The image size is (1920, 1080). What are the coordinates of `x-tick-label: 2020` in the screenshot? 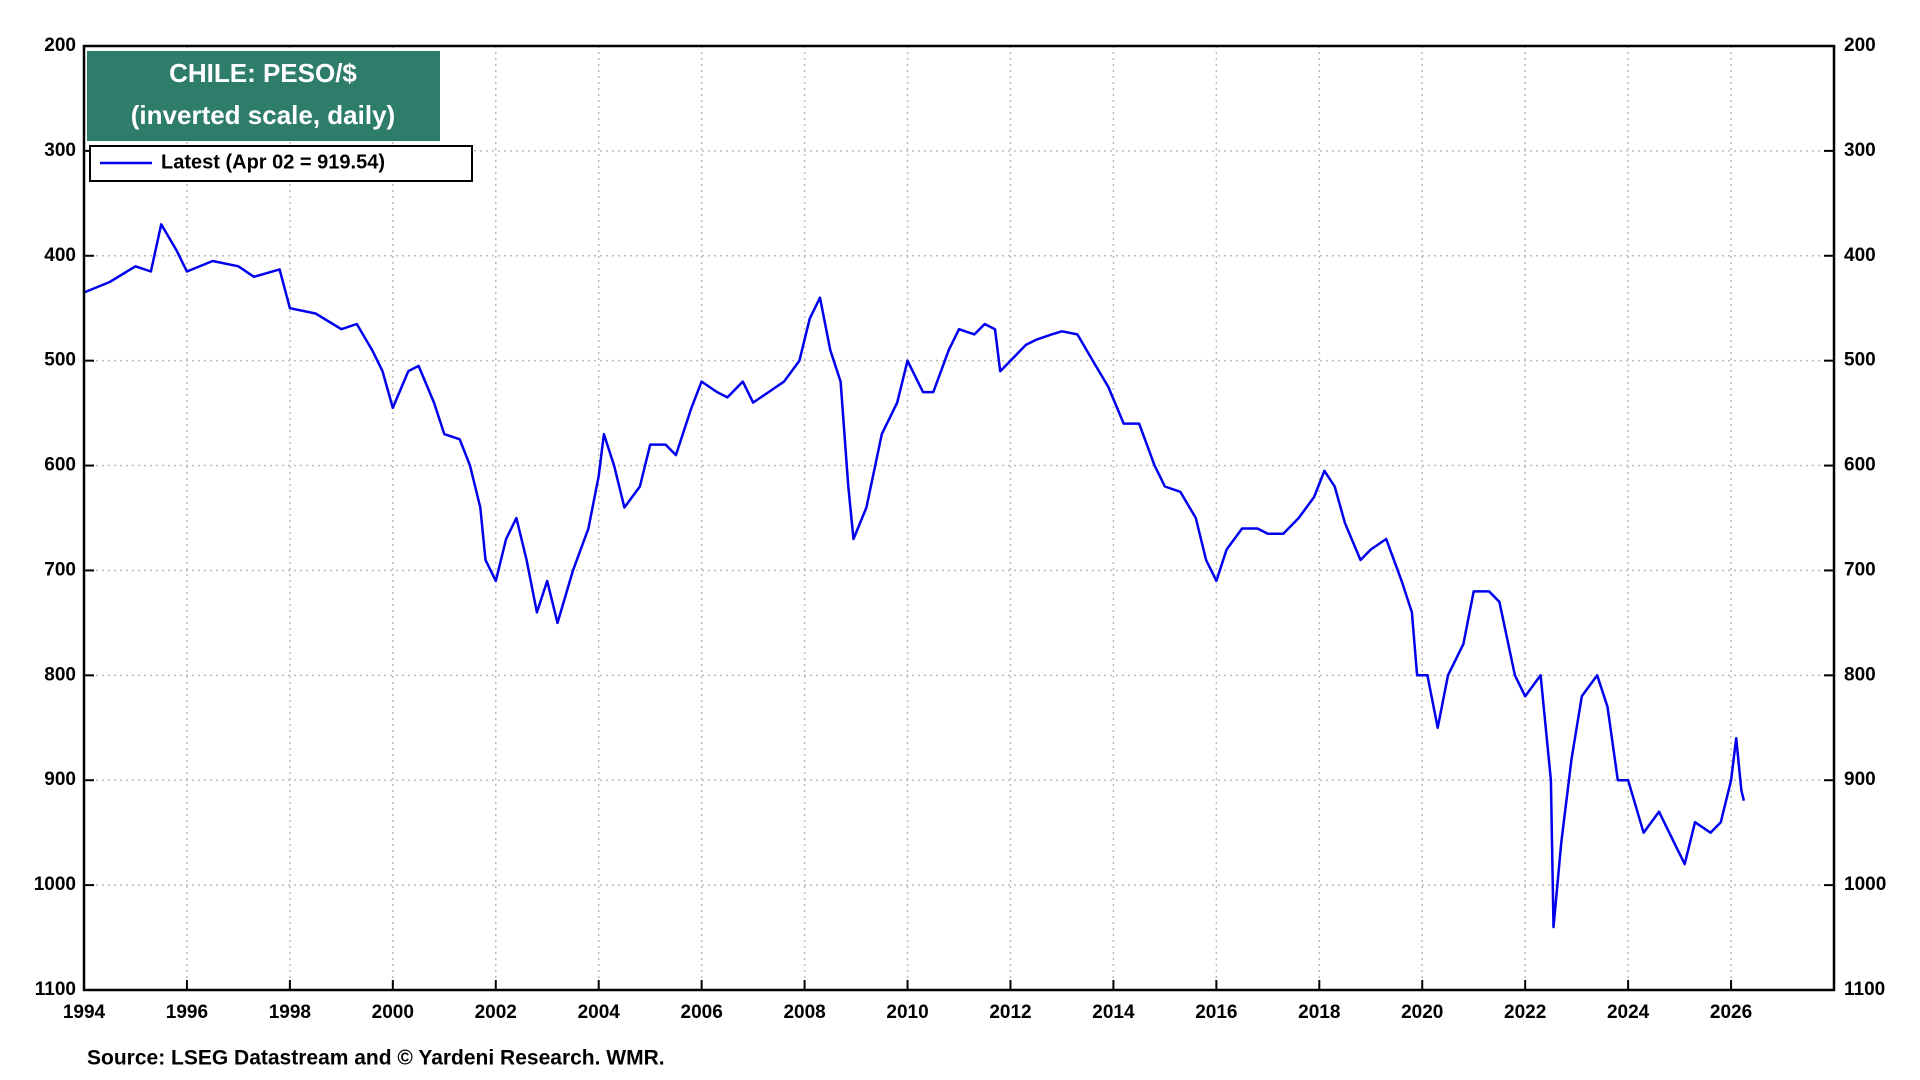 It's located at (1422, 1012).